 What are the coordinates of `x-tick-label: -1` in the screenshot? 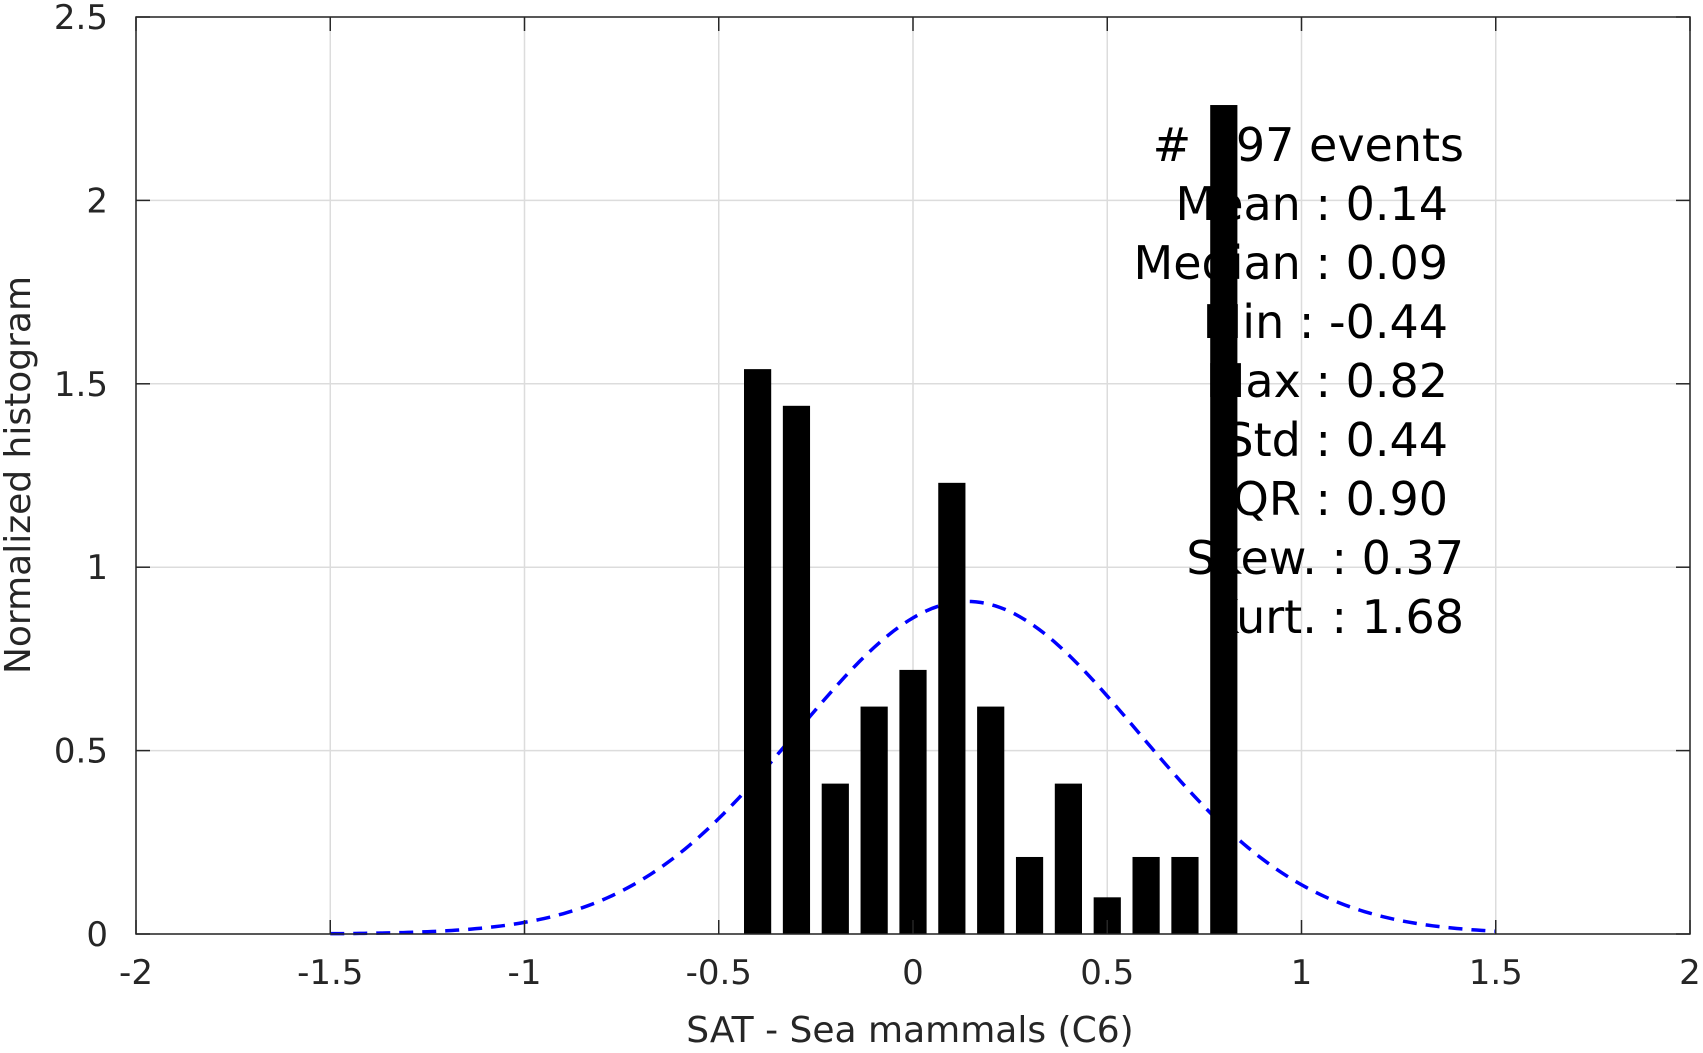 It's located at (525, 973).